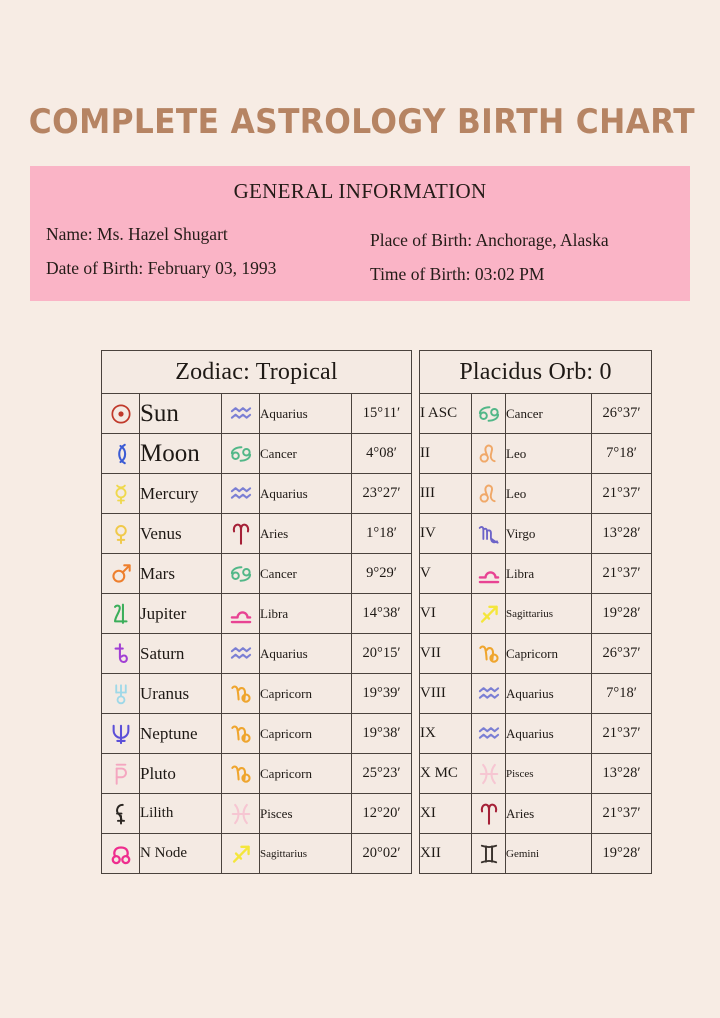  Describe the element at coordinates (381, 413) in the screenshot. I see `planet-degree: 15°11′` at that location.